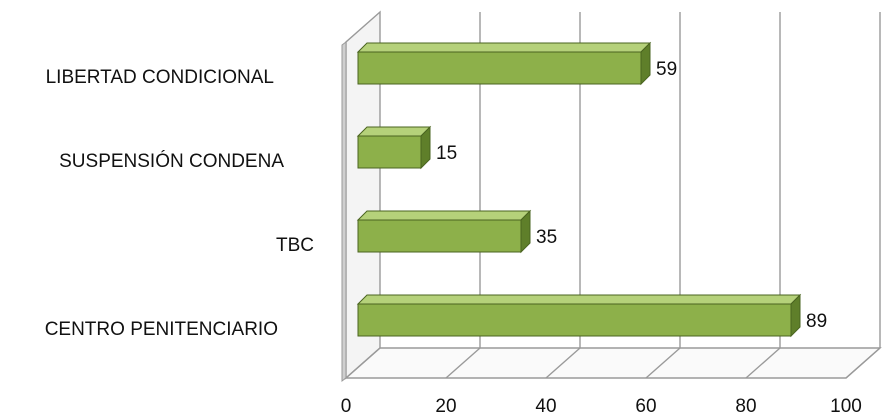 The image size is (889, 418). What do you see at coordinates (546, 237) in the screenshot?
I see `data-label: 35` at bounding box center [546, 237].